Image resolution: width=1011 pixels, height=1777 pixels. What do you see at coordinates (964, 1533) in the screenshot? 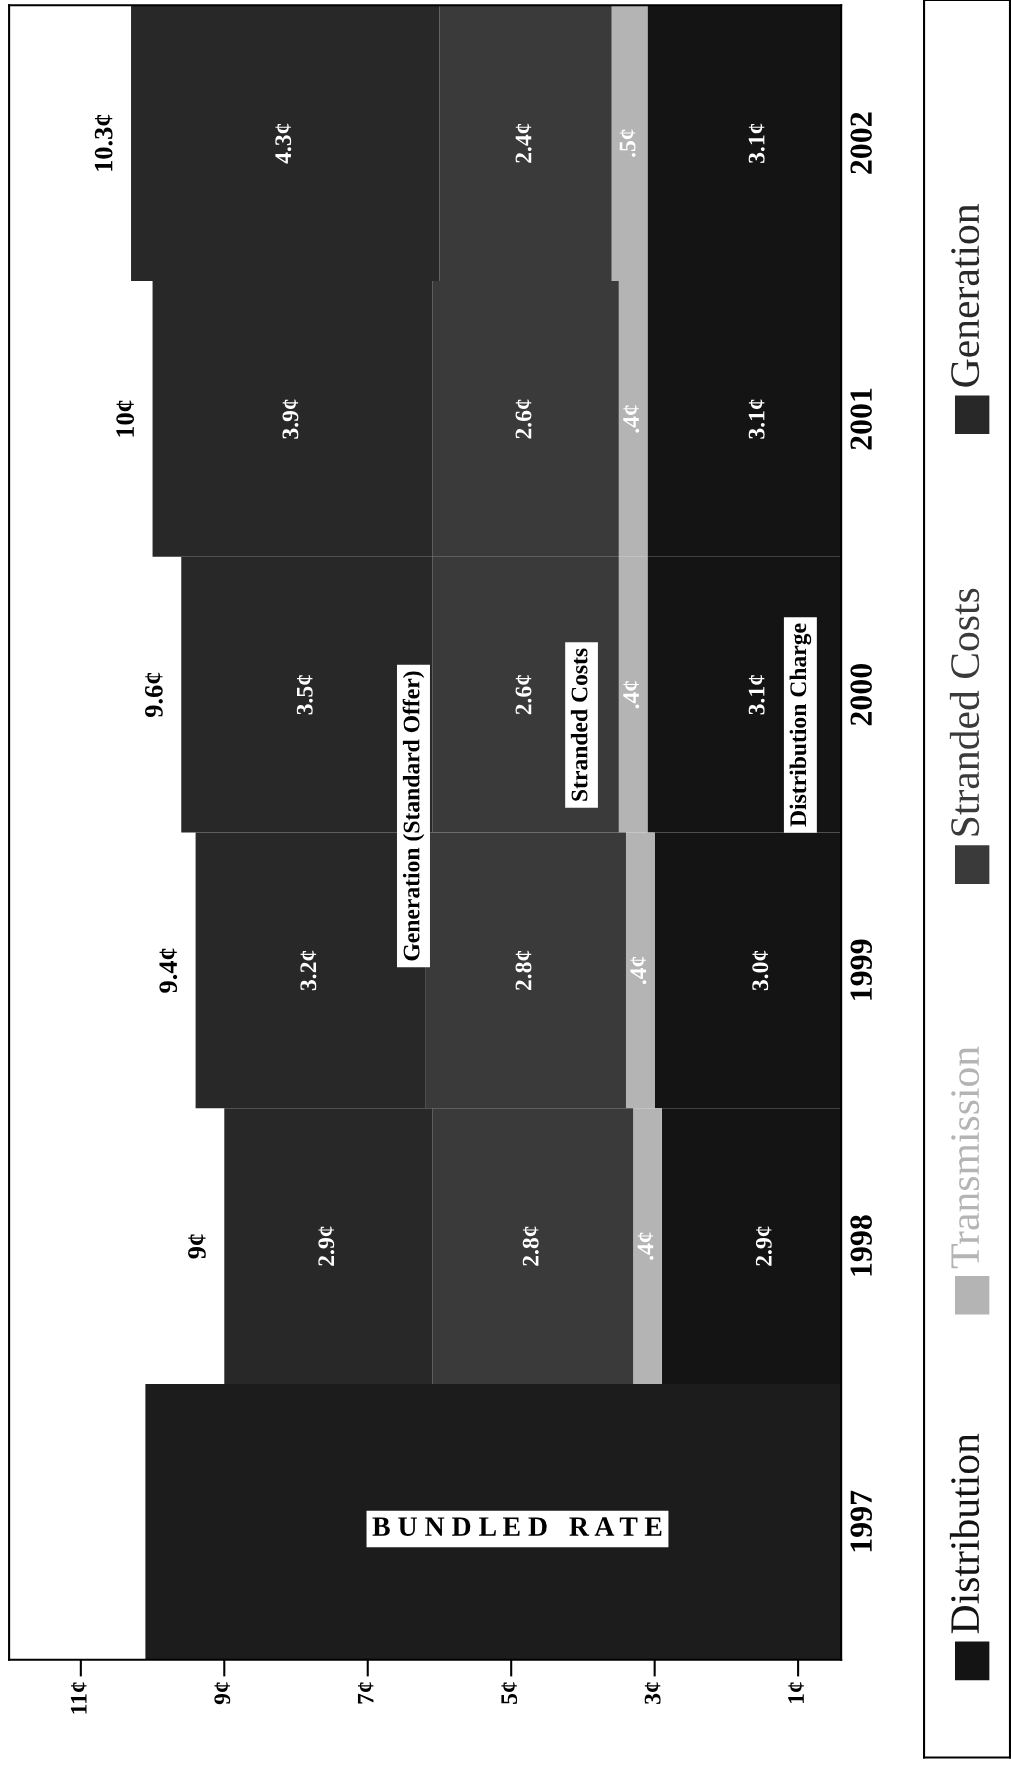
I see `text: Distribution` at bounding box center [964, 1533].